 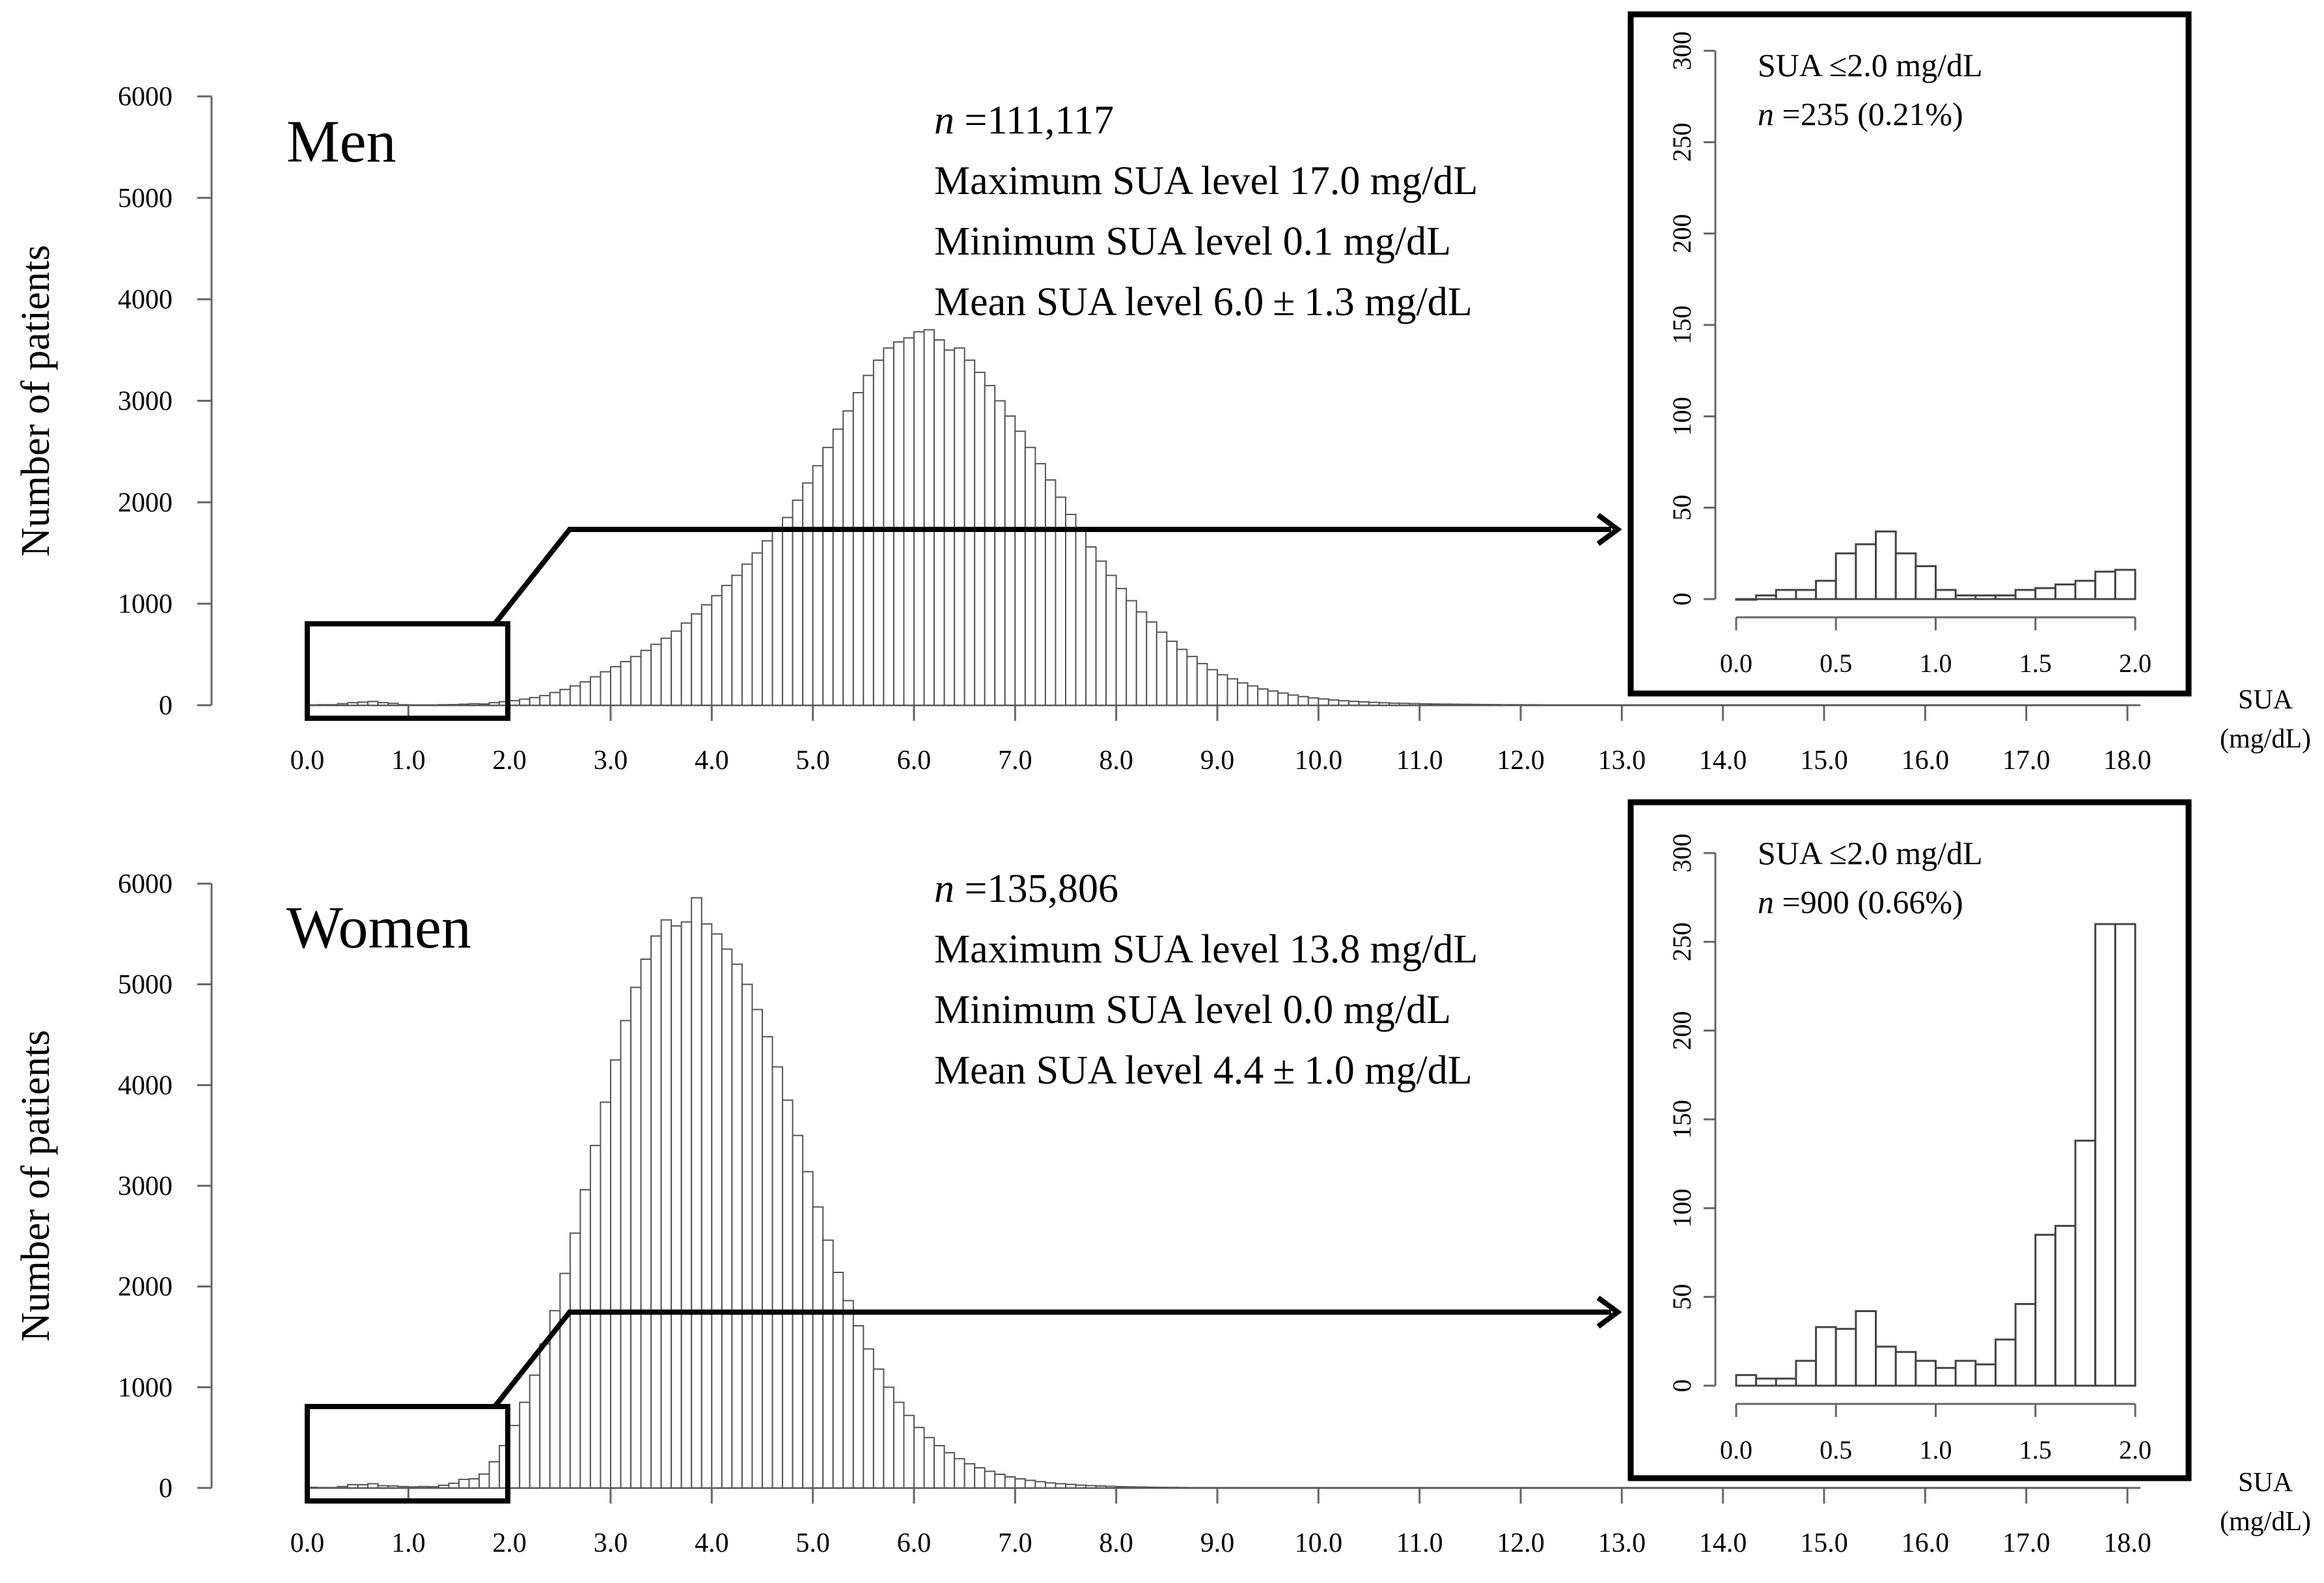 I want to click on y-tick-label: 5000, so click(x=145, y=199).